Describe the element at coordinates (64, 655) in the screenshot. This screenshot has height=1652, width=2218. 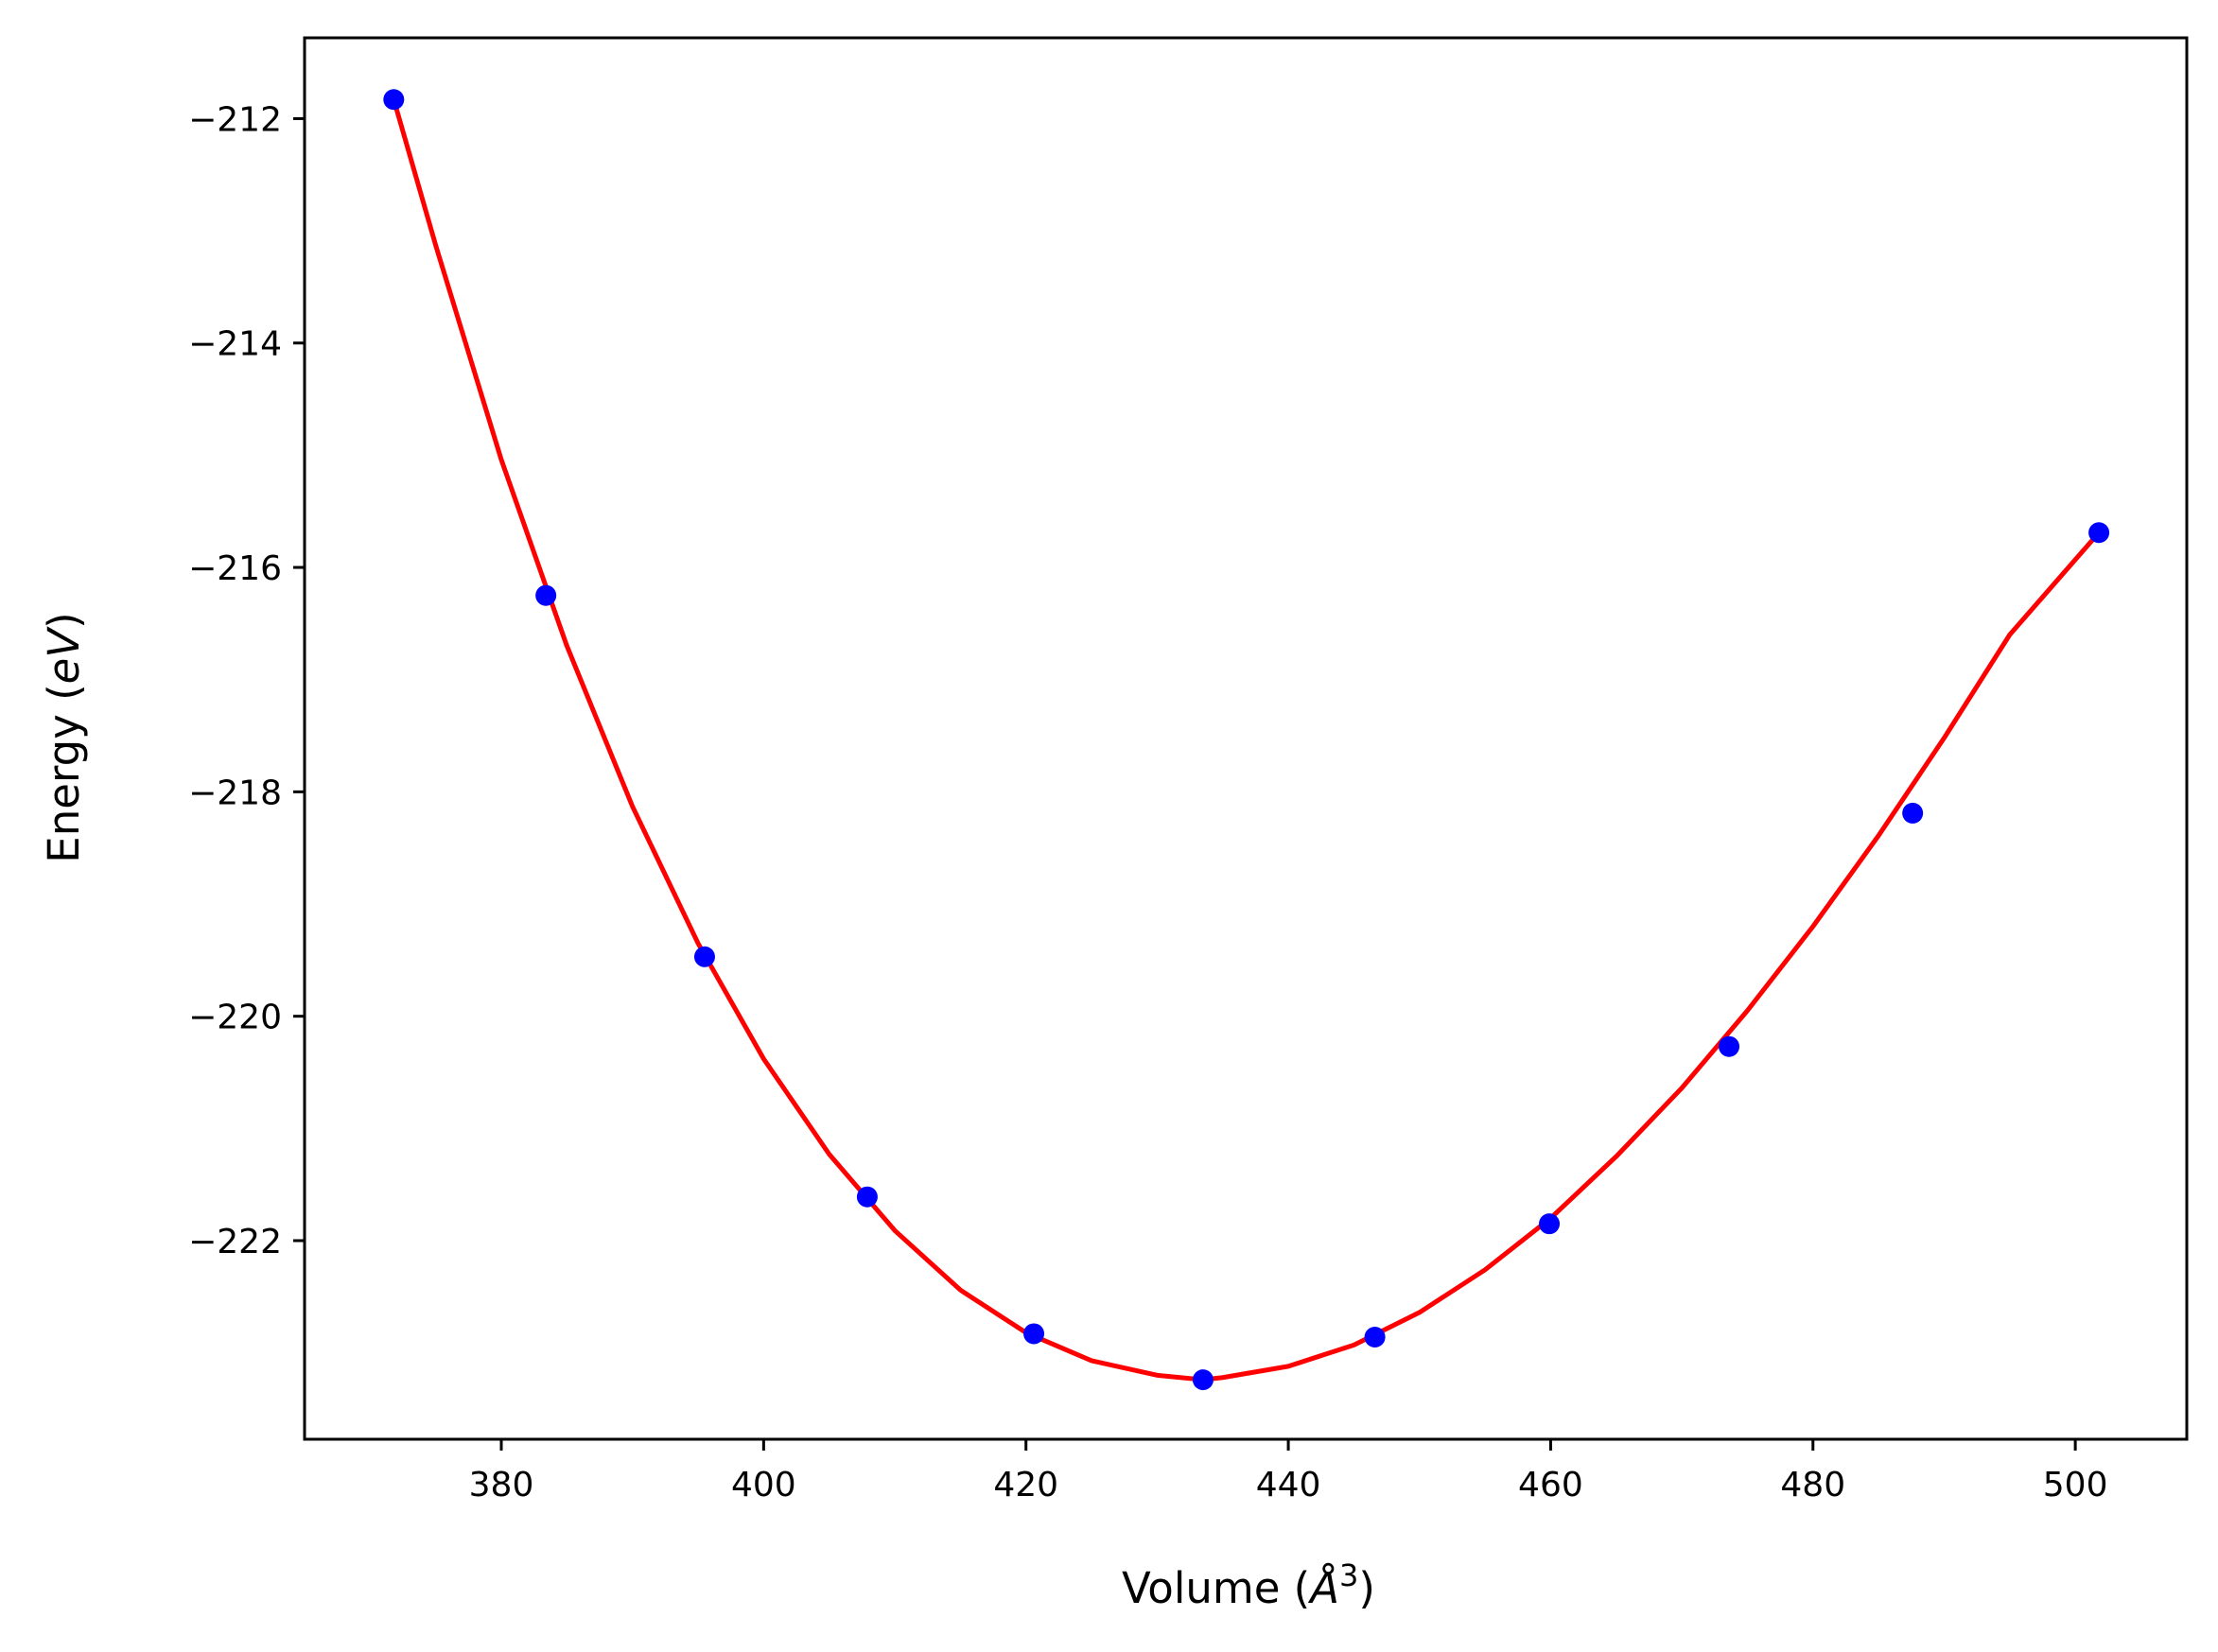
I see `y-axis-label-symbol: eV` at that location.